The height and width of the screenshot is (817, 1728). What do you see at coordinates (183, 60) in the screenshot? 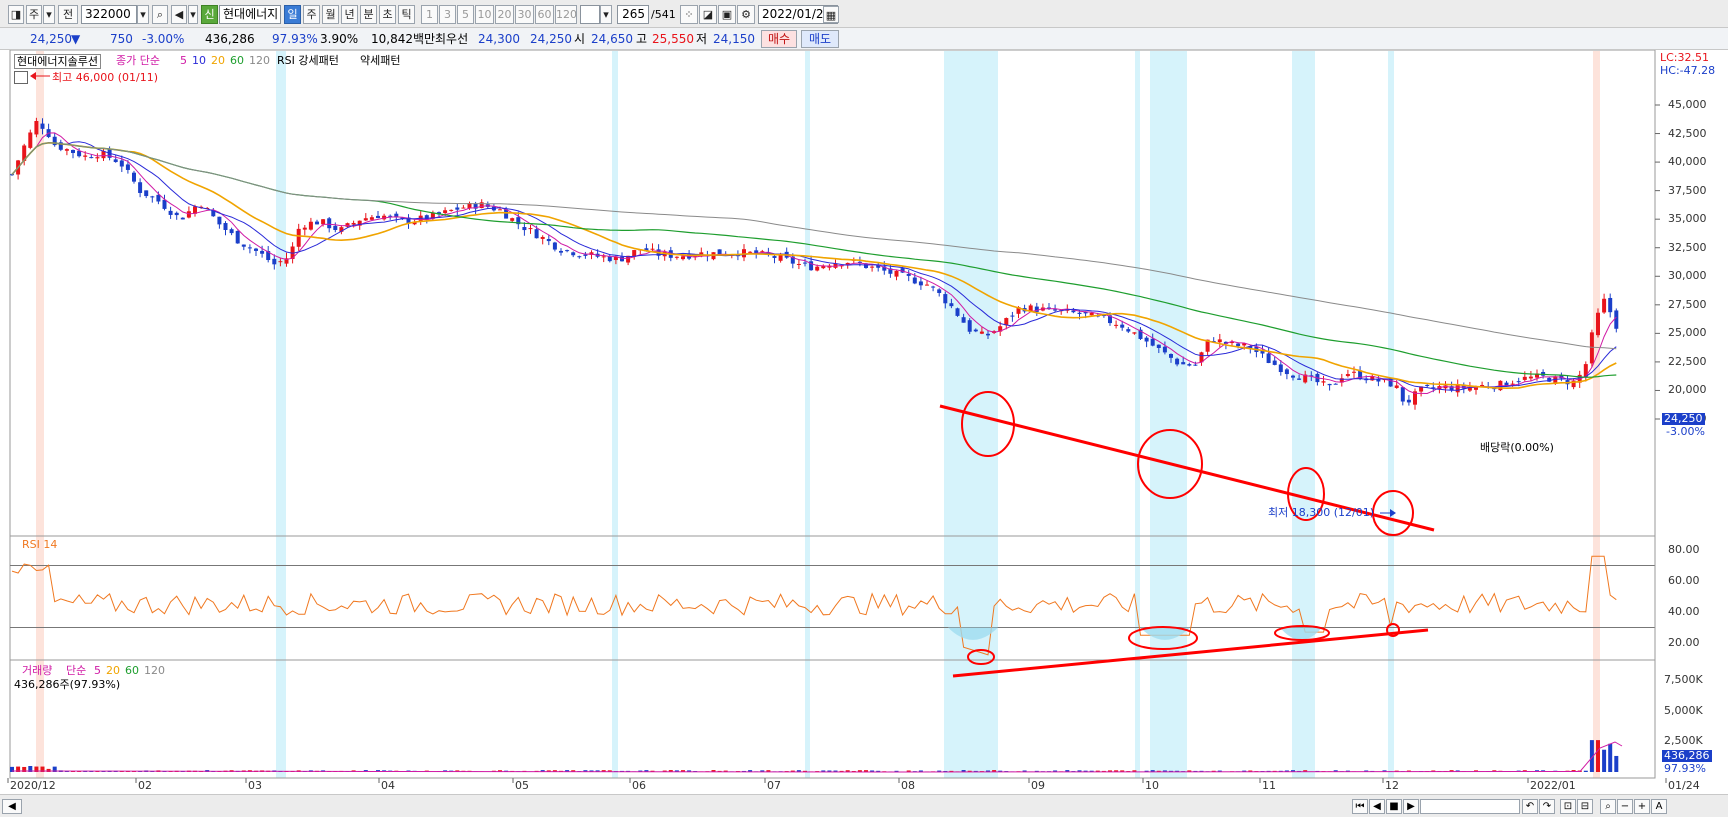
I see `ma5-label: 5` at bounding box center [183, 60].